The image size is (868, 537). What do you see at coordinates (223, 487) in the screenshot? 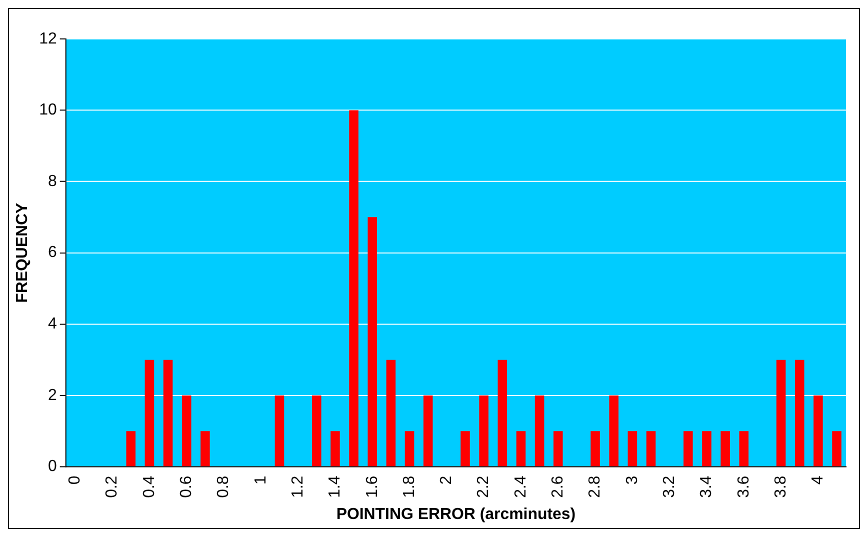
I see `x-tick-label: 0.8` at bounding box center [223, 487].